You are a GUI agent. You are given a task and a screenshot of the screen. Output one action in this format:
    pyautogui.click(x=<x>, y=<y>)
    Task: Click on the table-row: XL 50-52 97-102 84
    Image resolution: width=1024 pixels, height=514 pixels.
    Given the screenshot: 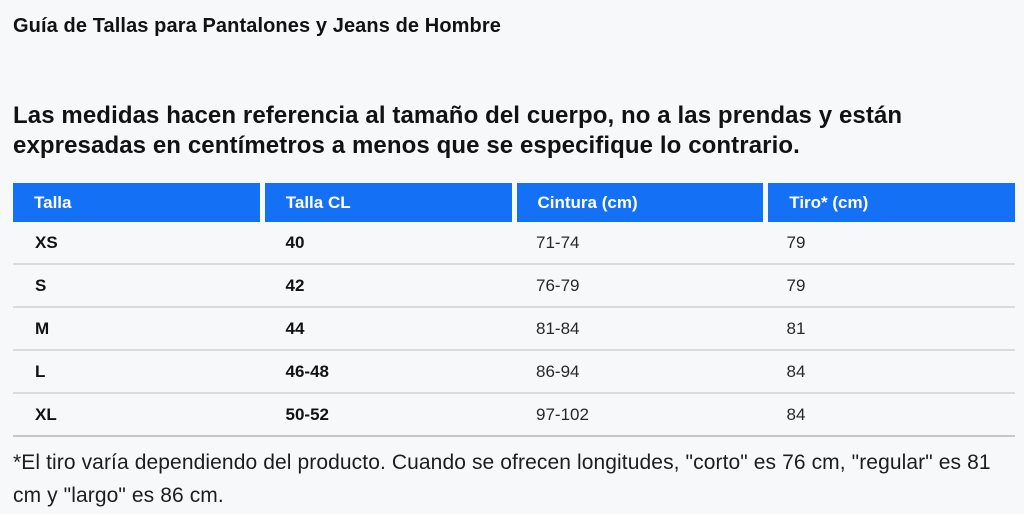 What is the action you would take?
    pyautogui.click(x=514, y=415)
    